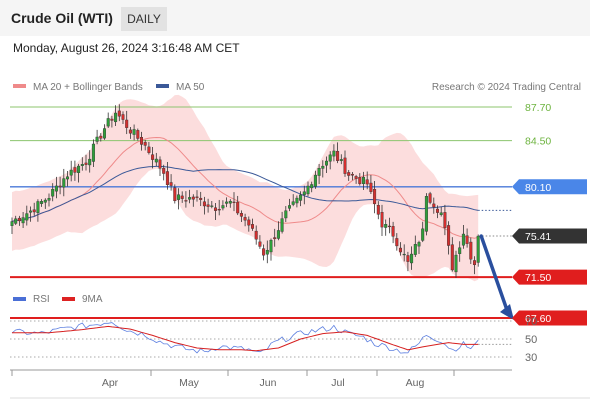 Image resolution: width=590 pixels, height=400 pixels. I want to click on x-label-apr: Apr, so click(110, 383).